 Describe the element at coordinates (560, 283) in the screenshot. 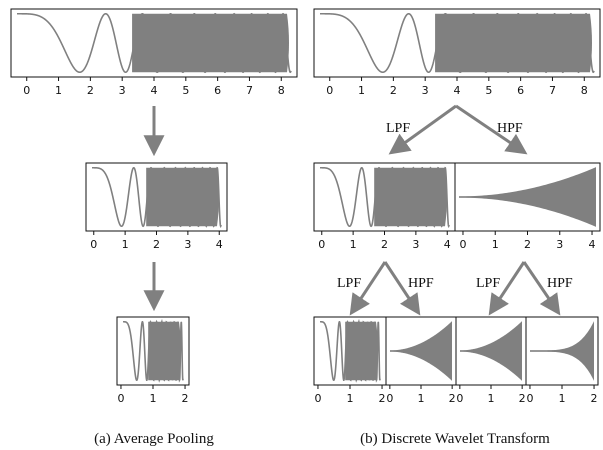

I see `hpf-label-2b: HPF` at that location.